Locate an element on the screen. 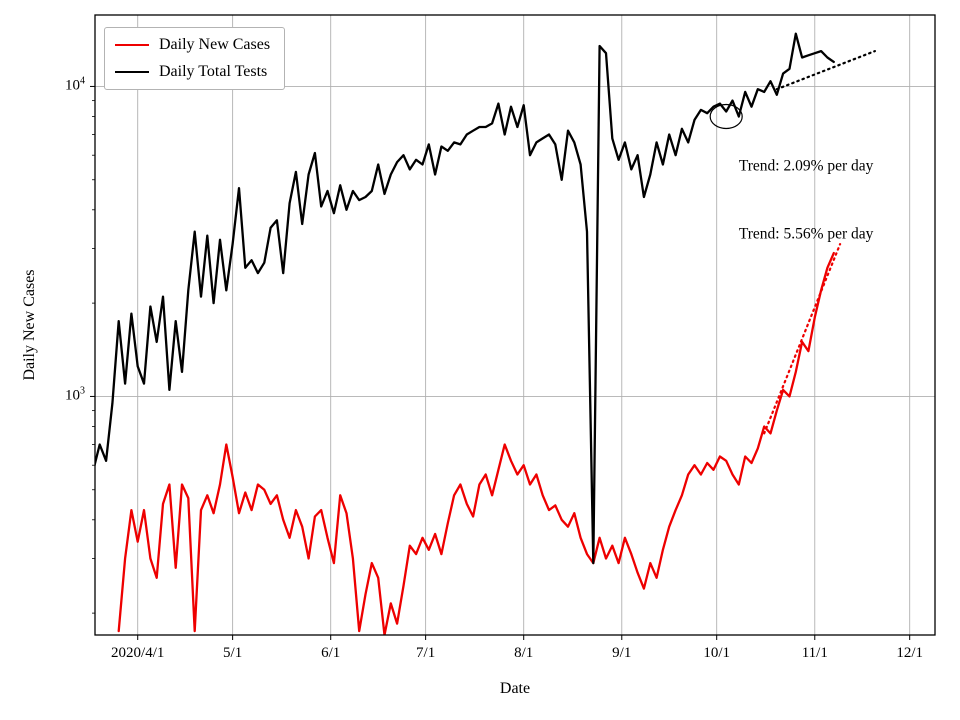 Image resolution: width=960 pixels, height=720 pixels. legend-line-red is located at coordinates (132, 45).